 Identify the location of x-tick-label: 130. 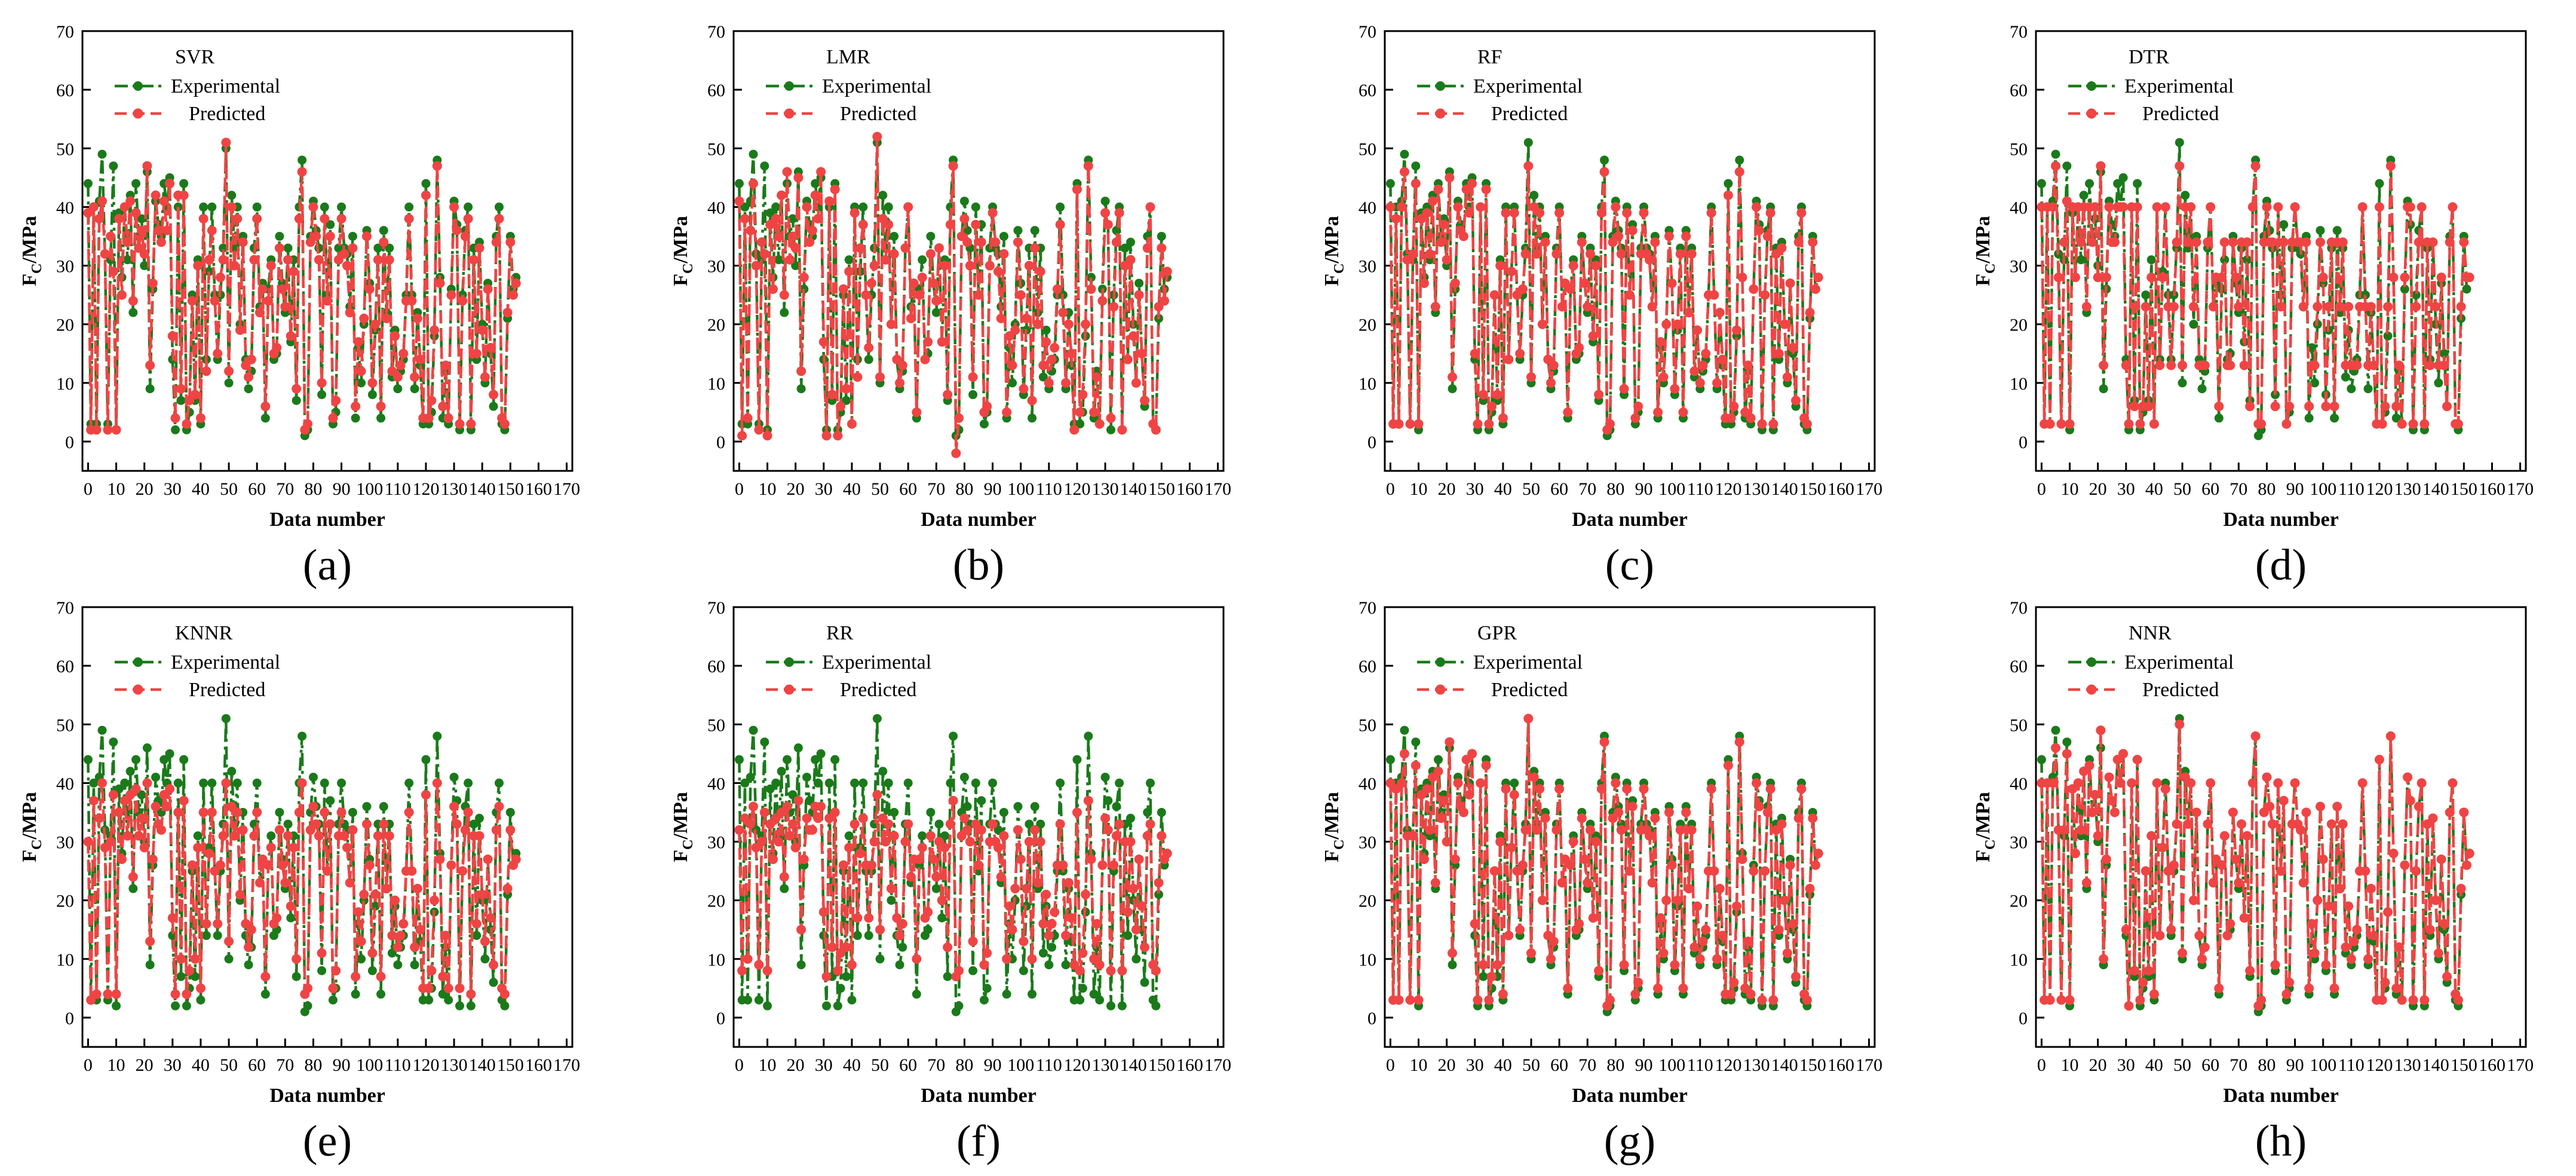
(1105, 489).